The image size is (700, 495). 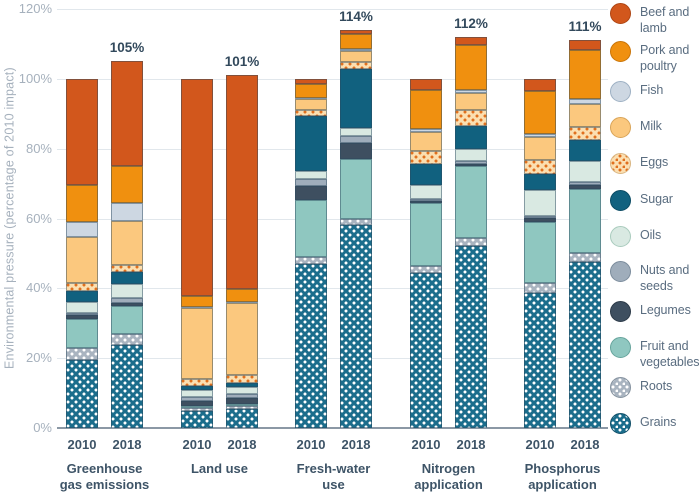 I want to click on x-group-label: Land use, so click(x=219, y=468).